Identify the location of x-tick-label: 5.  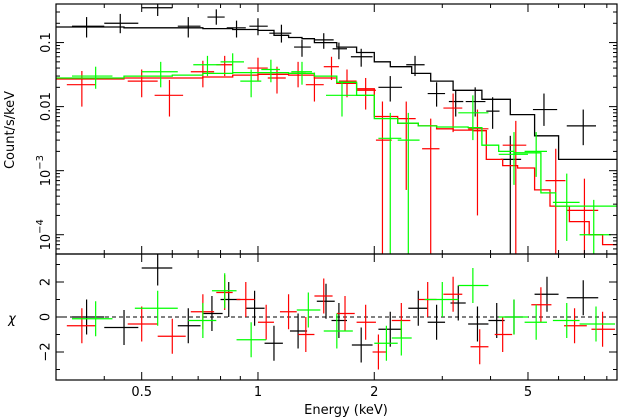
(528, 392).